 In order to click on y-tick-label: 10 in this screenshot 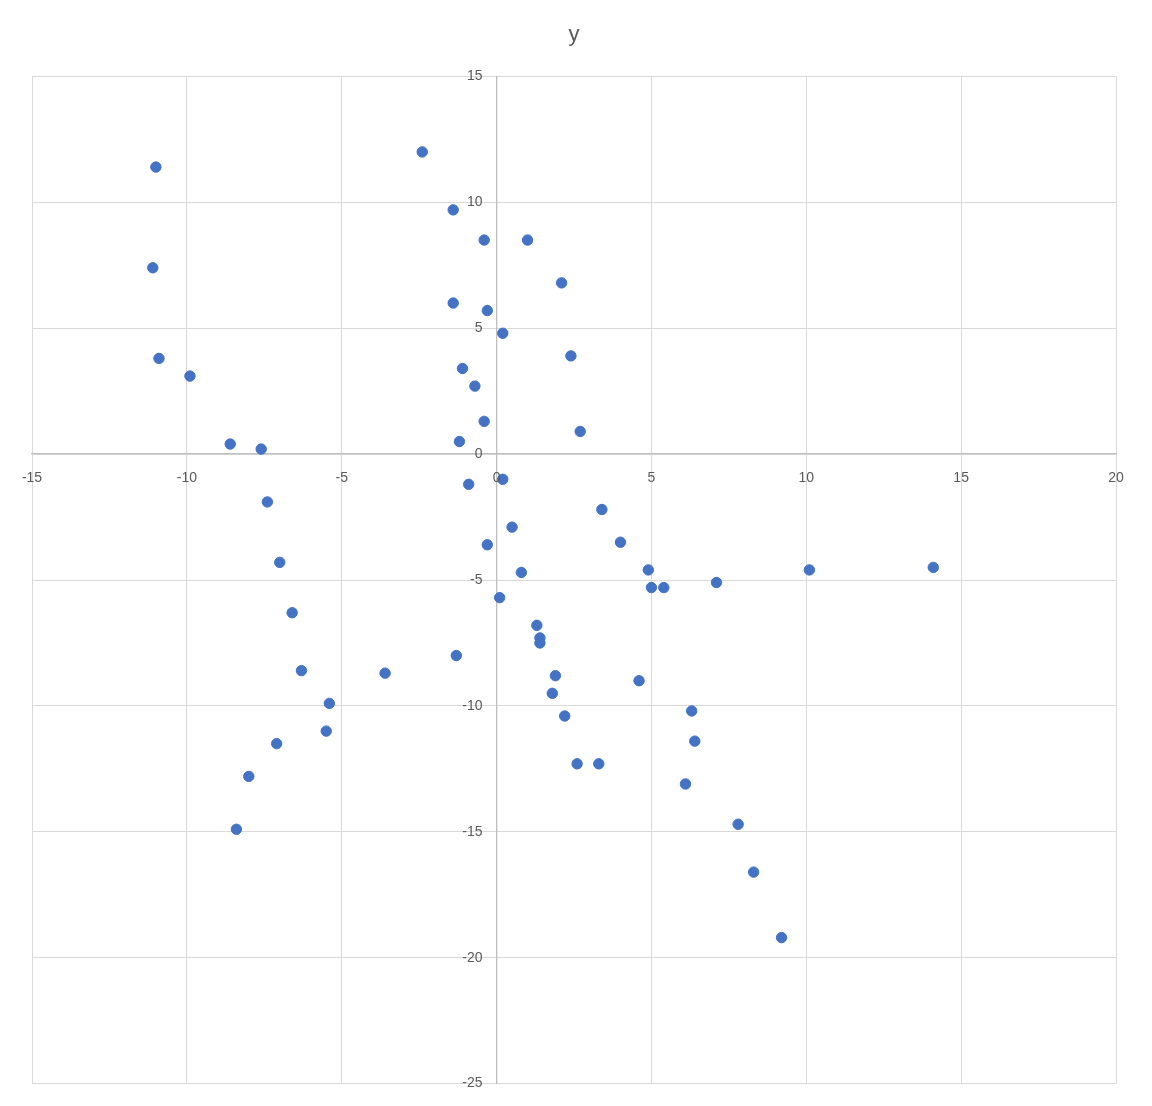, I will do `click(474, 201)`.